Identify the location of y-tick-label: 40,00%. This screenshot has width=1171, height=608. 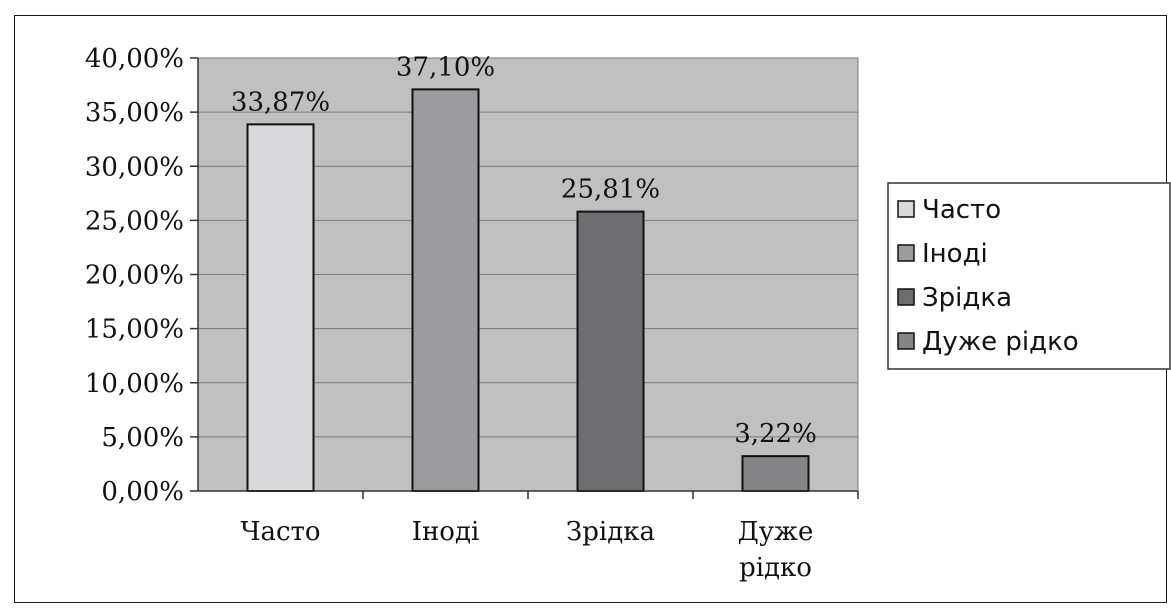
(134, 59).